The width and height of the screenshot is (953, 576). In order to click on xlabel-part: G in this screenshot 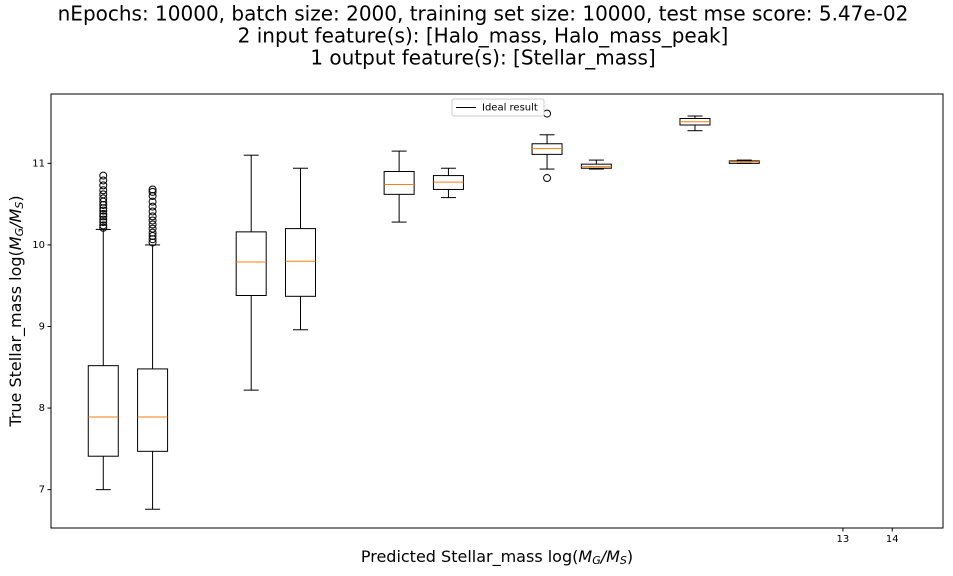, I will do `click(596, 560)`.